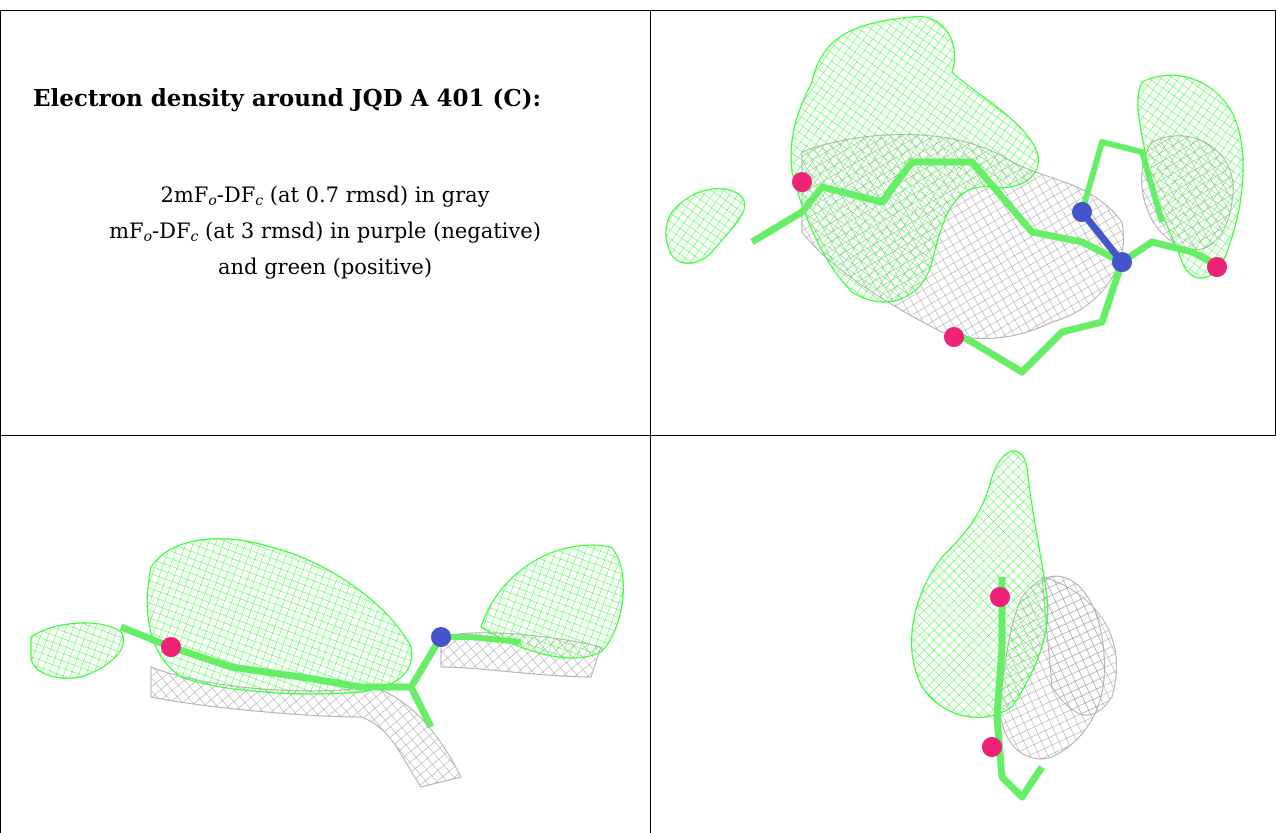 This screenshot has width=1276, height=833. Describe the element at coordinates (650, 421) in the screenshot. I see `table-center-border` at that location.